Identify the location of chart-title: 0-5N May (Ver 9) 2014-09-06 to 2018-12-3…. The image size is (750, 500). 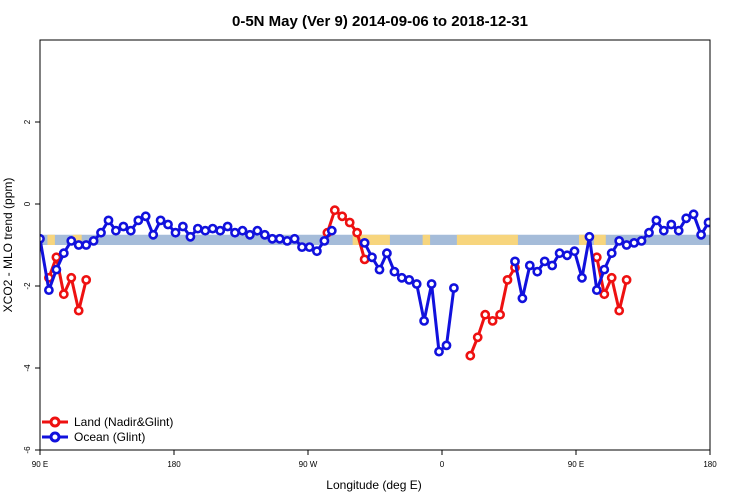
(380, 21).